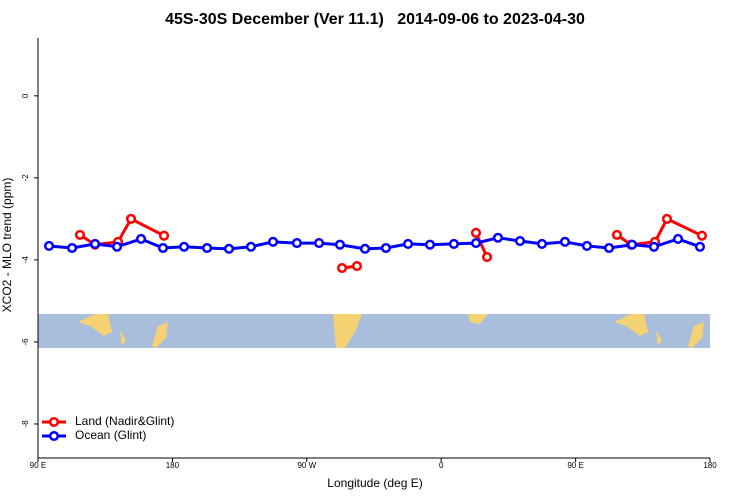 Image resolution: width=750 pixels, height=500 pixels. Describe the element at coordinates (7, 245) in the screenshot. I see `y-axis-label: XCO2 - MLO trend (ppm)` at that location.